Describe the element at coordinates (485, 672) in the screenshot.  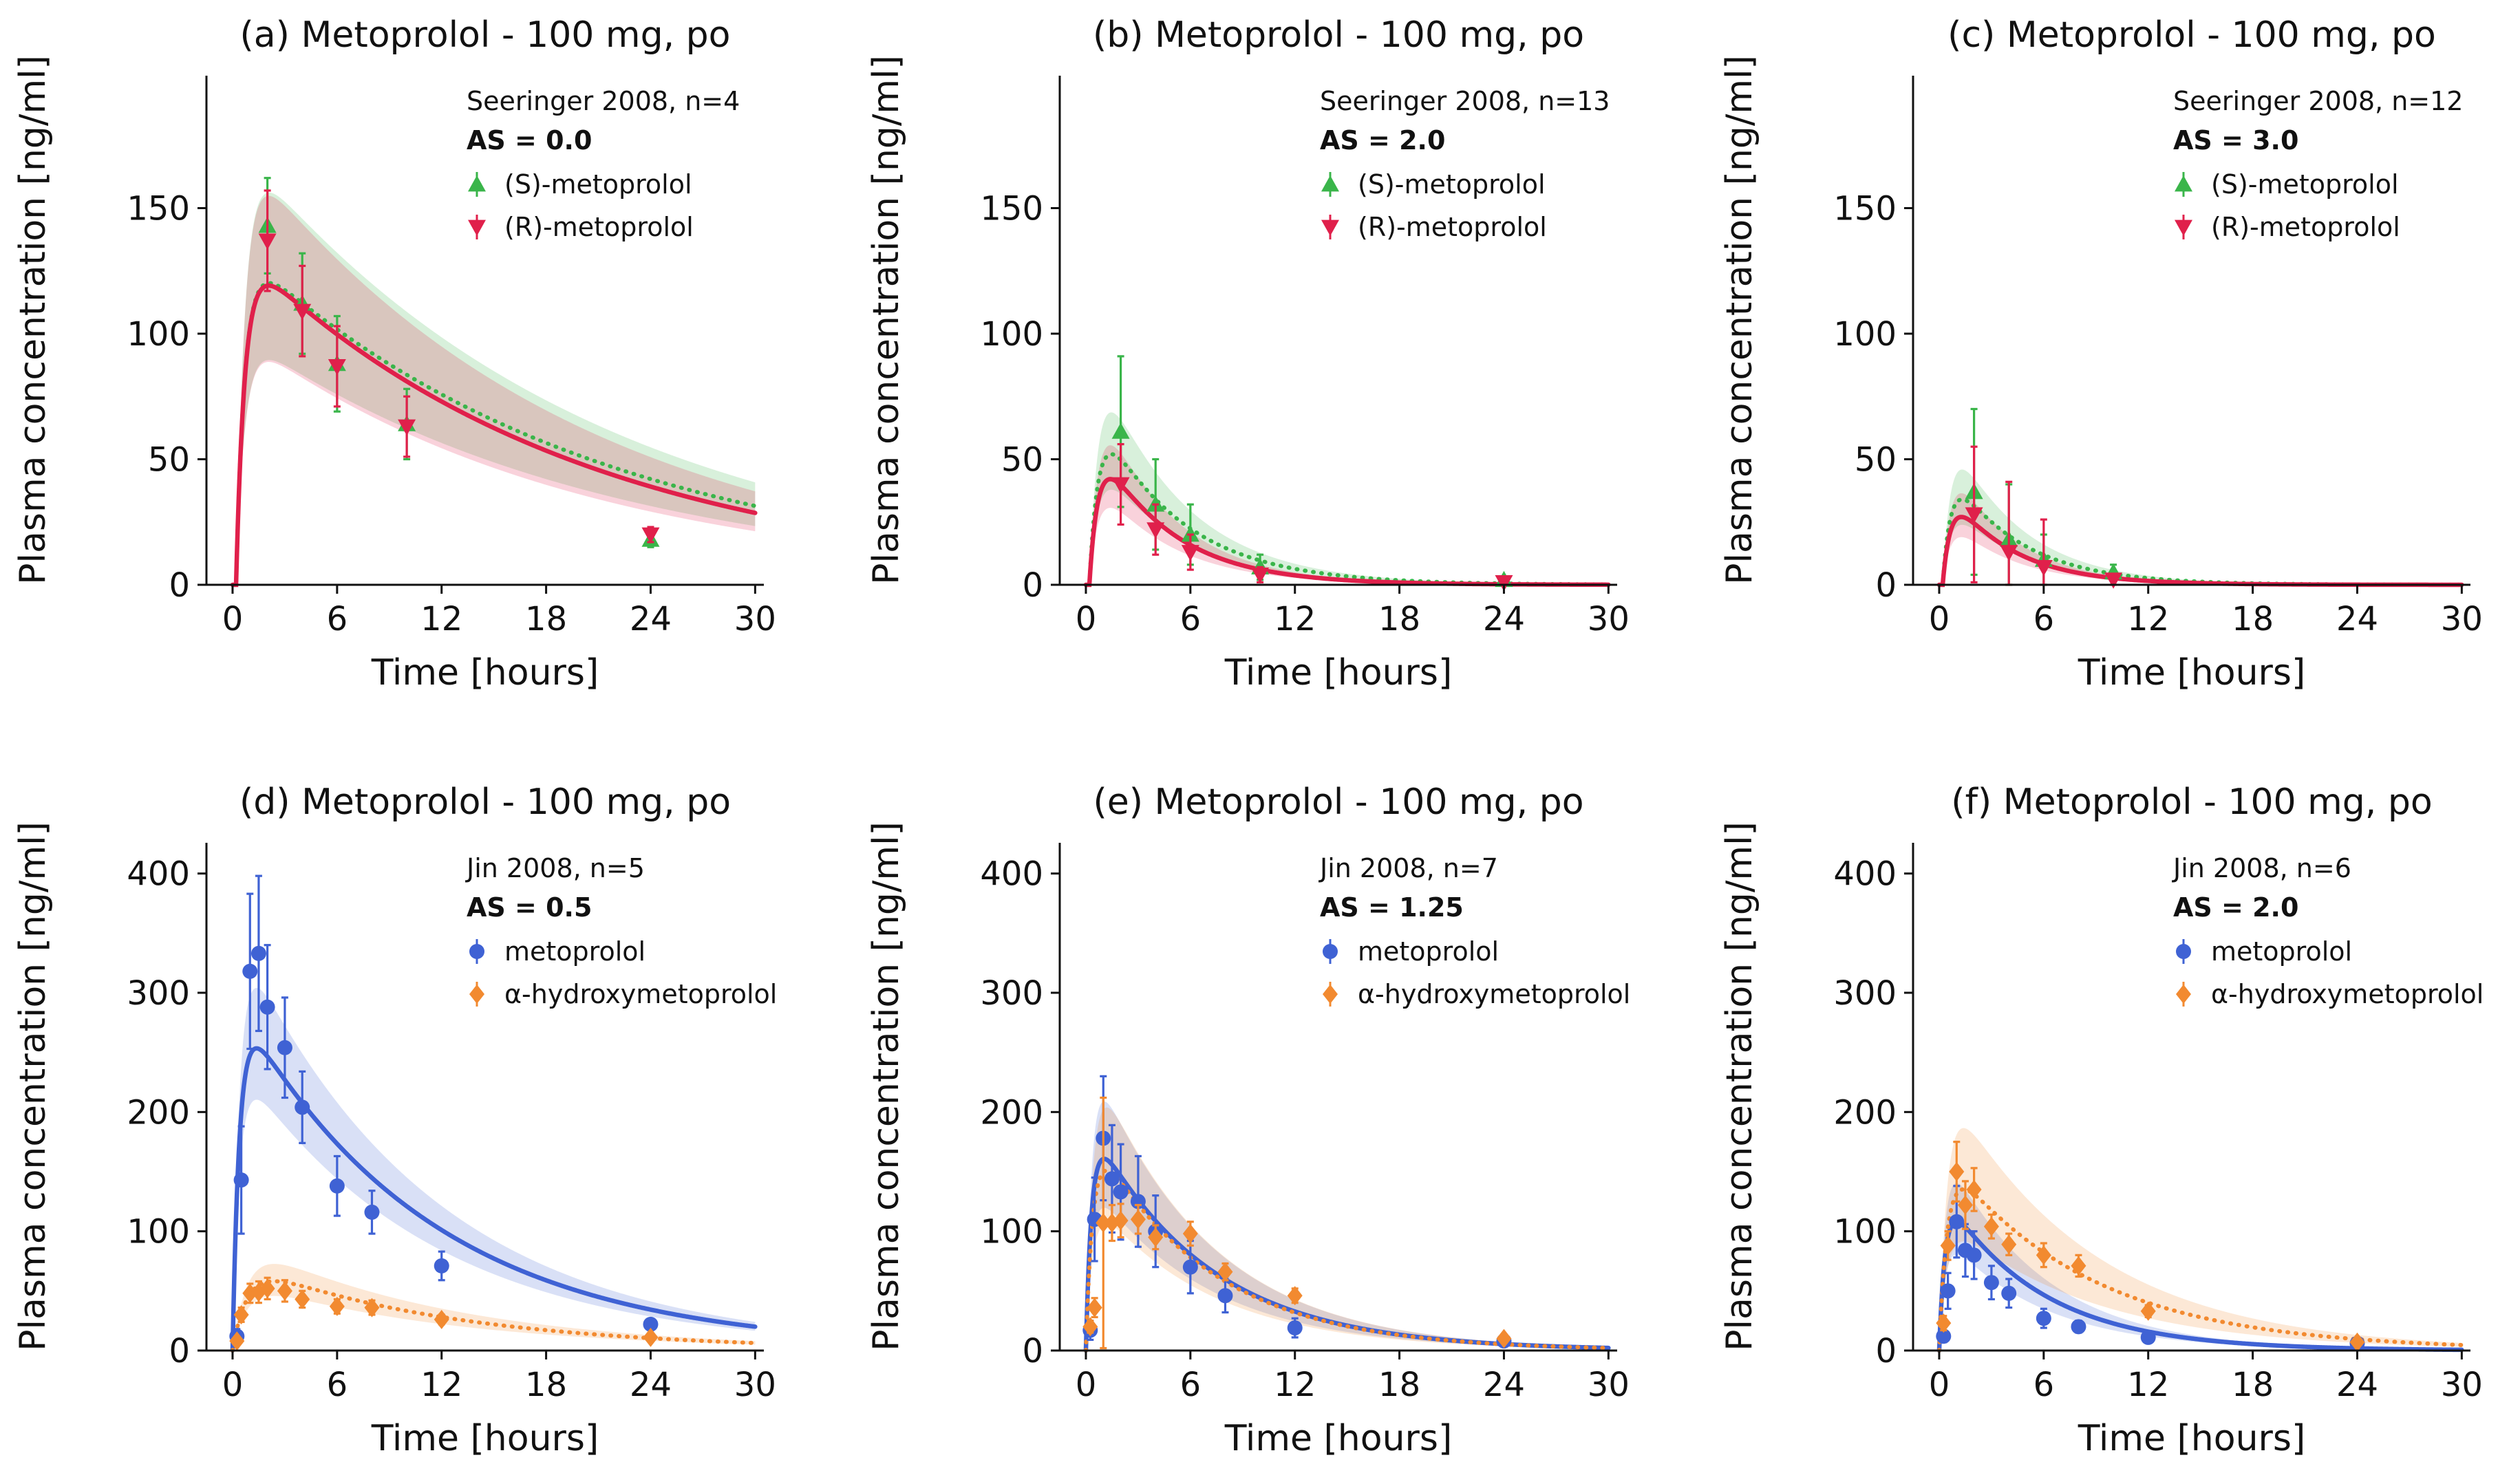
I see `x-axis-label: Time [hours]` at that location.